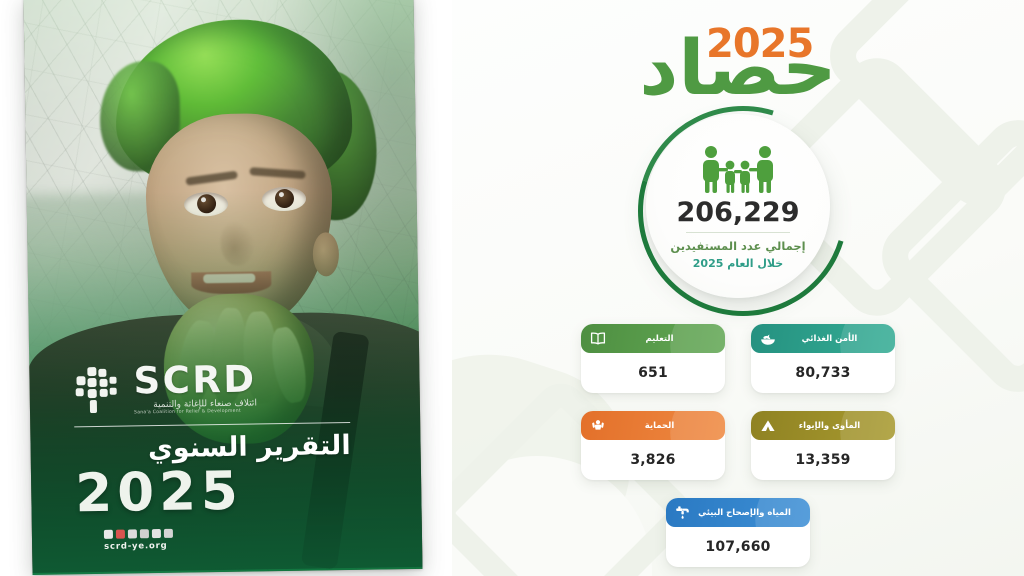 Image resolution: width=1024 pixels, height=576 pixels. I want to click on card-header: التعليم, so click(653, 338).